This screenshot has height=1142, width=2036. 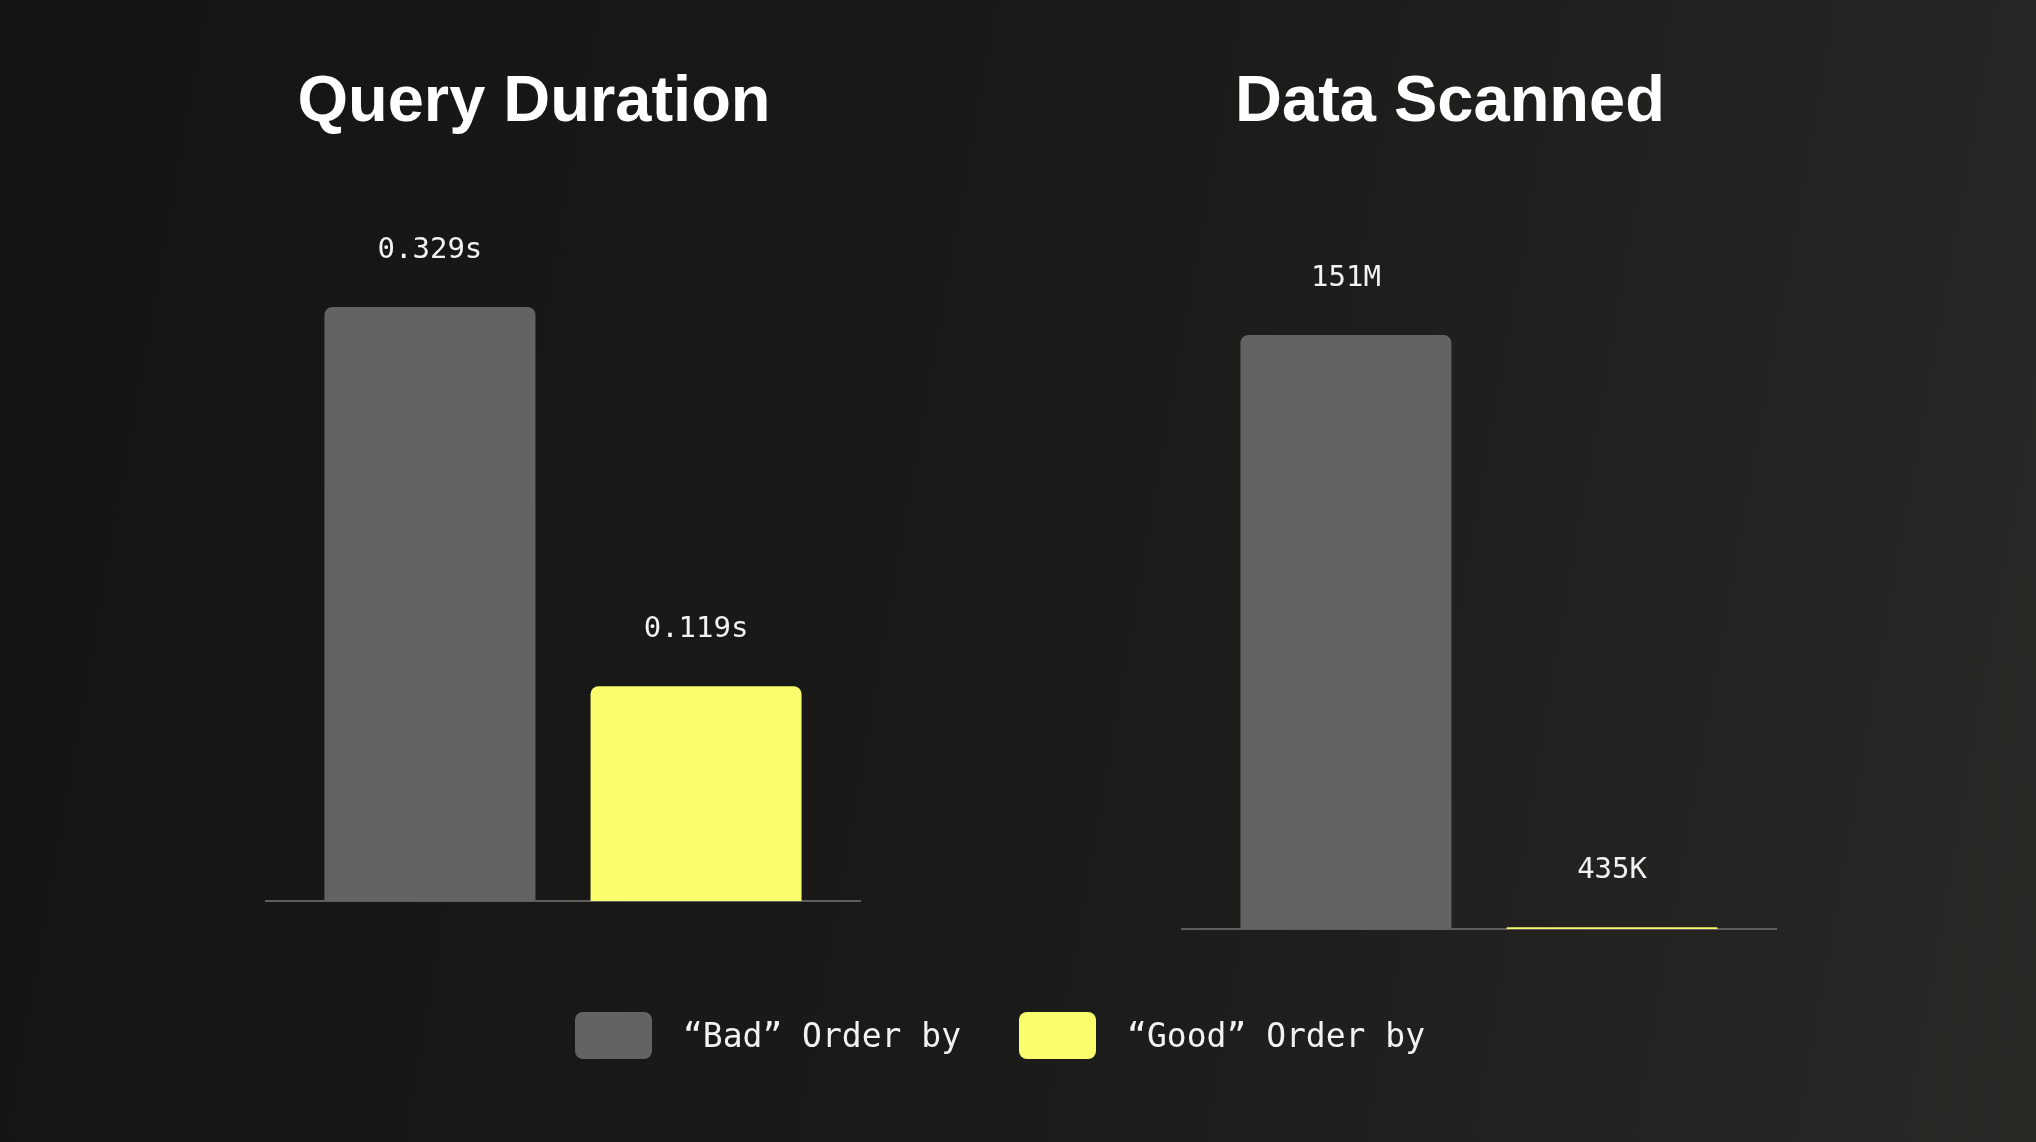 What do you see at coordinates (534, 98) in the screenshot?
I see `chart-title: Query Duration` at bounding box center [534, 98].